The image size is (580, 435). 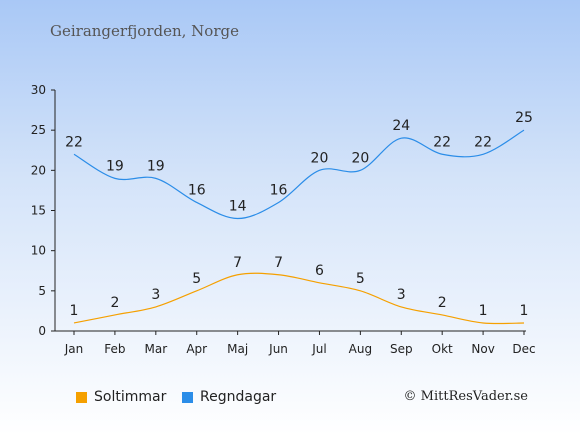 What do you see at coordinates (74, 349) in the screenshot?
I see `x-tick-label: Jan` at bounding box center [74, 349].